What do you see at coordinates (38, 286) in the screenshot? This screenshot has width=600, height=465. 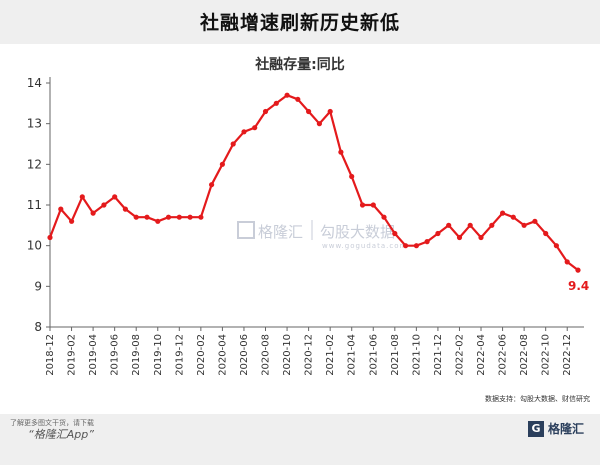 I see `y-tick-label: 9` at bounding box center [38, 286].